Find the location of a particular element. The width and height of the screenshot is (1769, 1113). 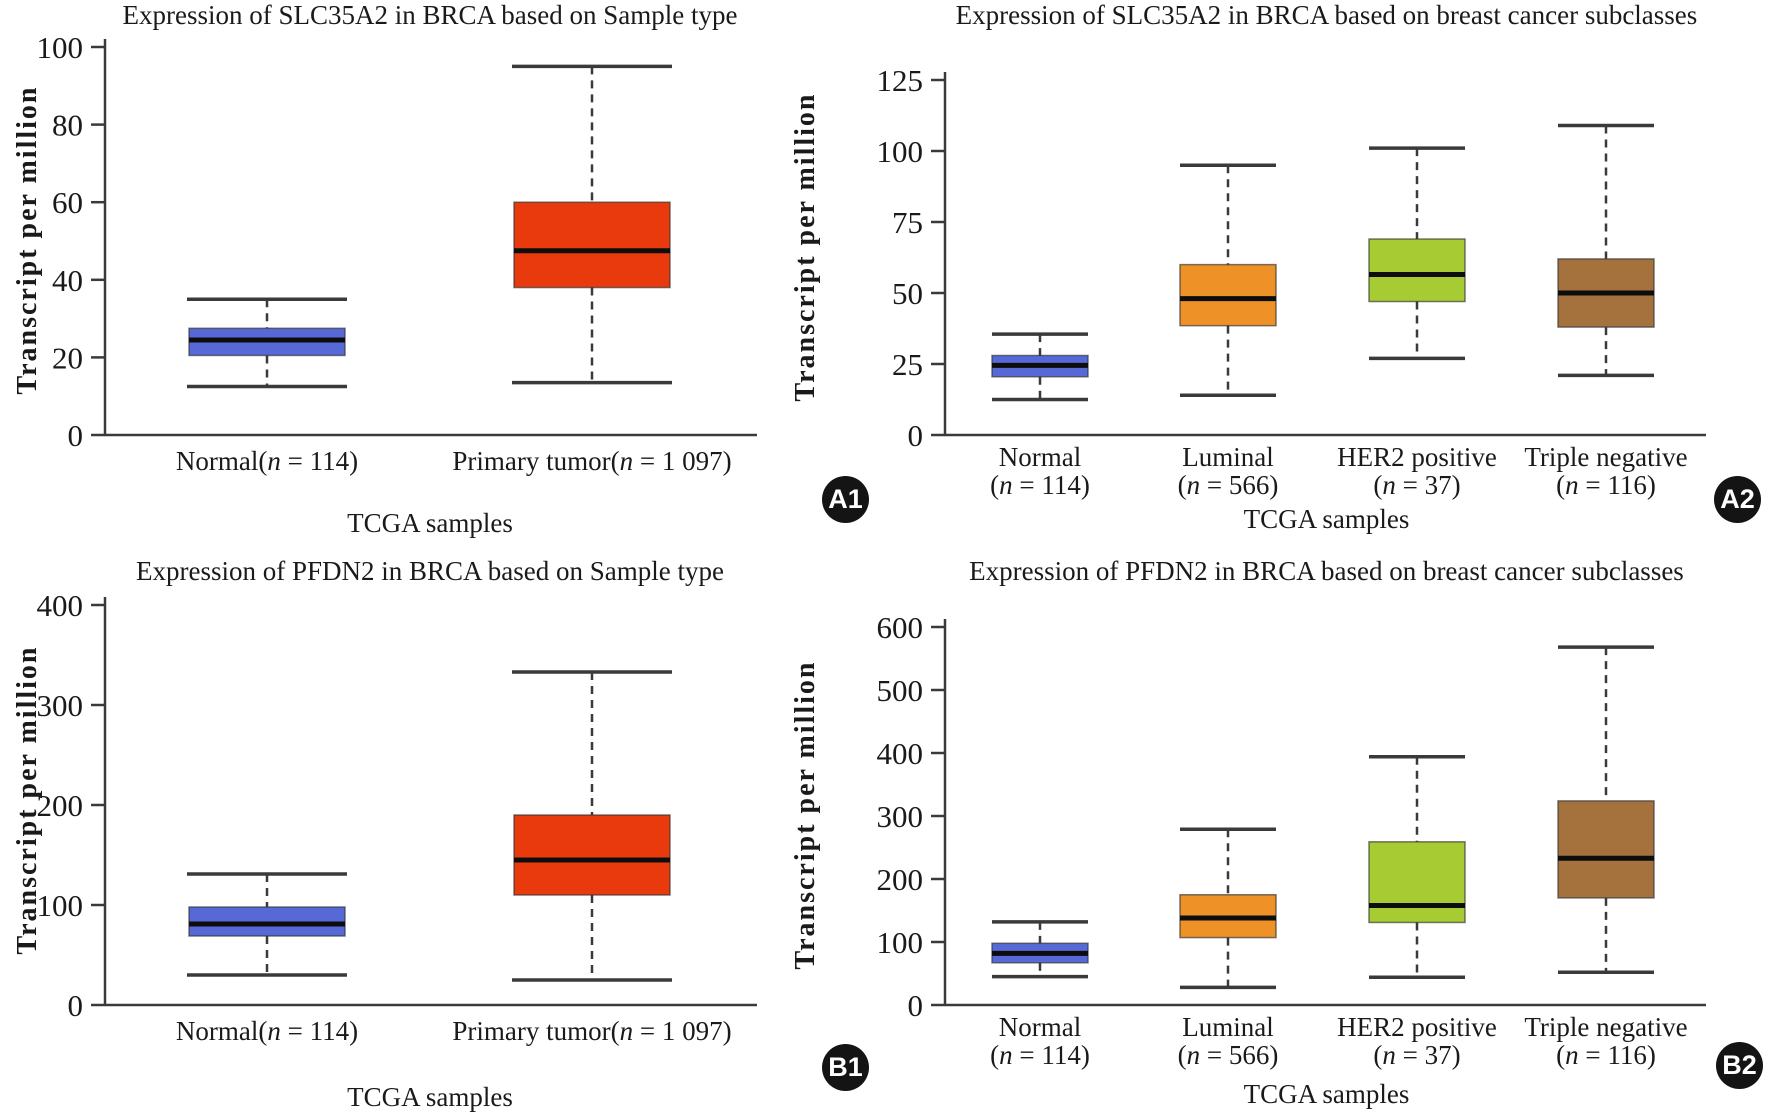

panel-b2-badge: B2 is located at coordinates (1739, 1065).